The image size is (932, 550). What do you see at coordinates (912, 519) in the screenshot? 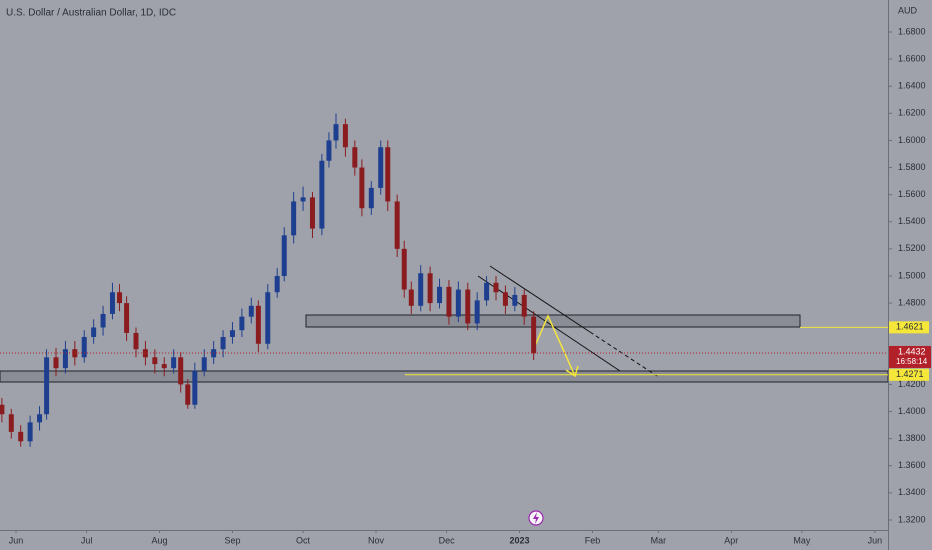
I see `y-tick-label: 1.3200` at bounding box center [912, 519].